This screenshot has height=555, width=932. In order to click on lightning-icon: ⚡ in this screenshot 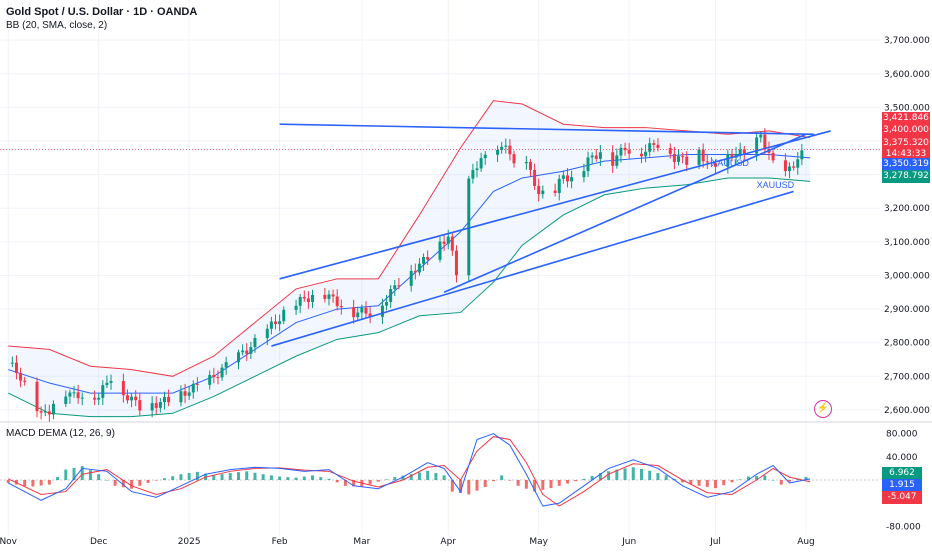, I will do `click(823, 409)`.